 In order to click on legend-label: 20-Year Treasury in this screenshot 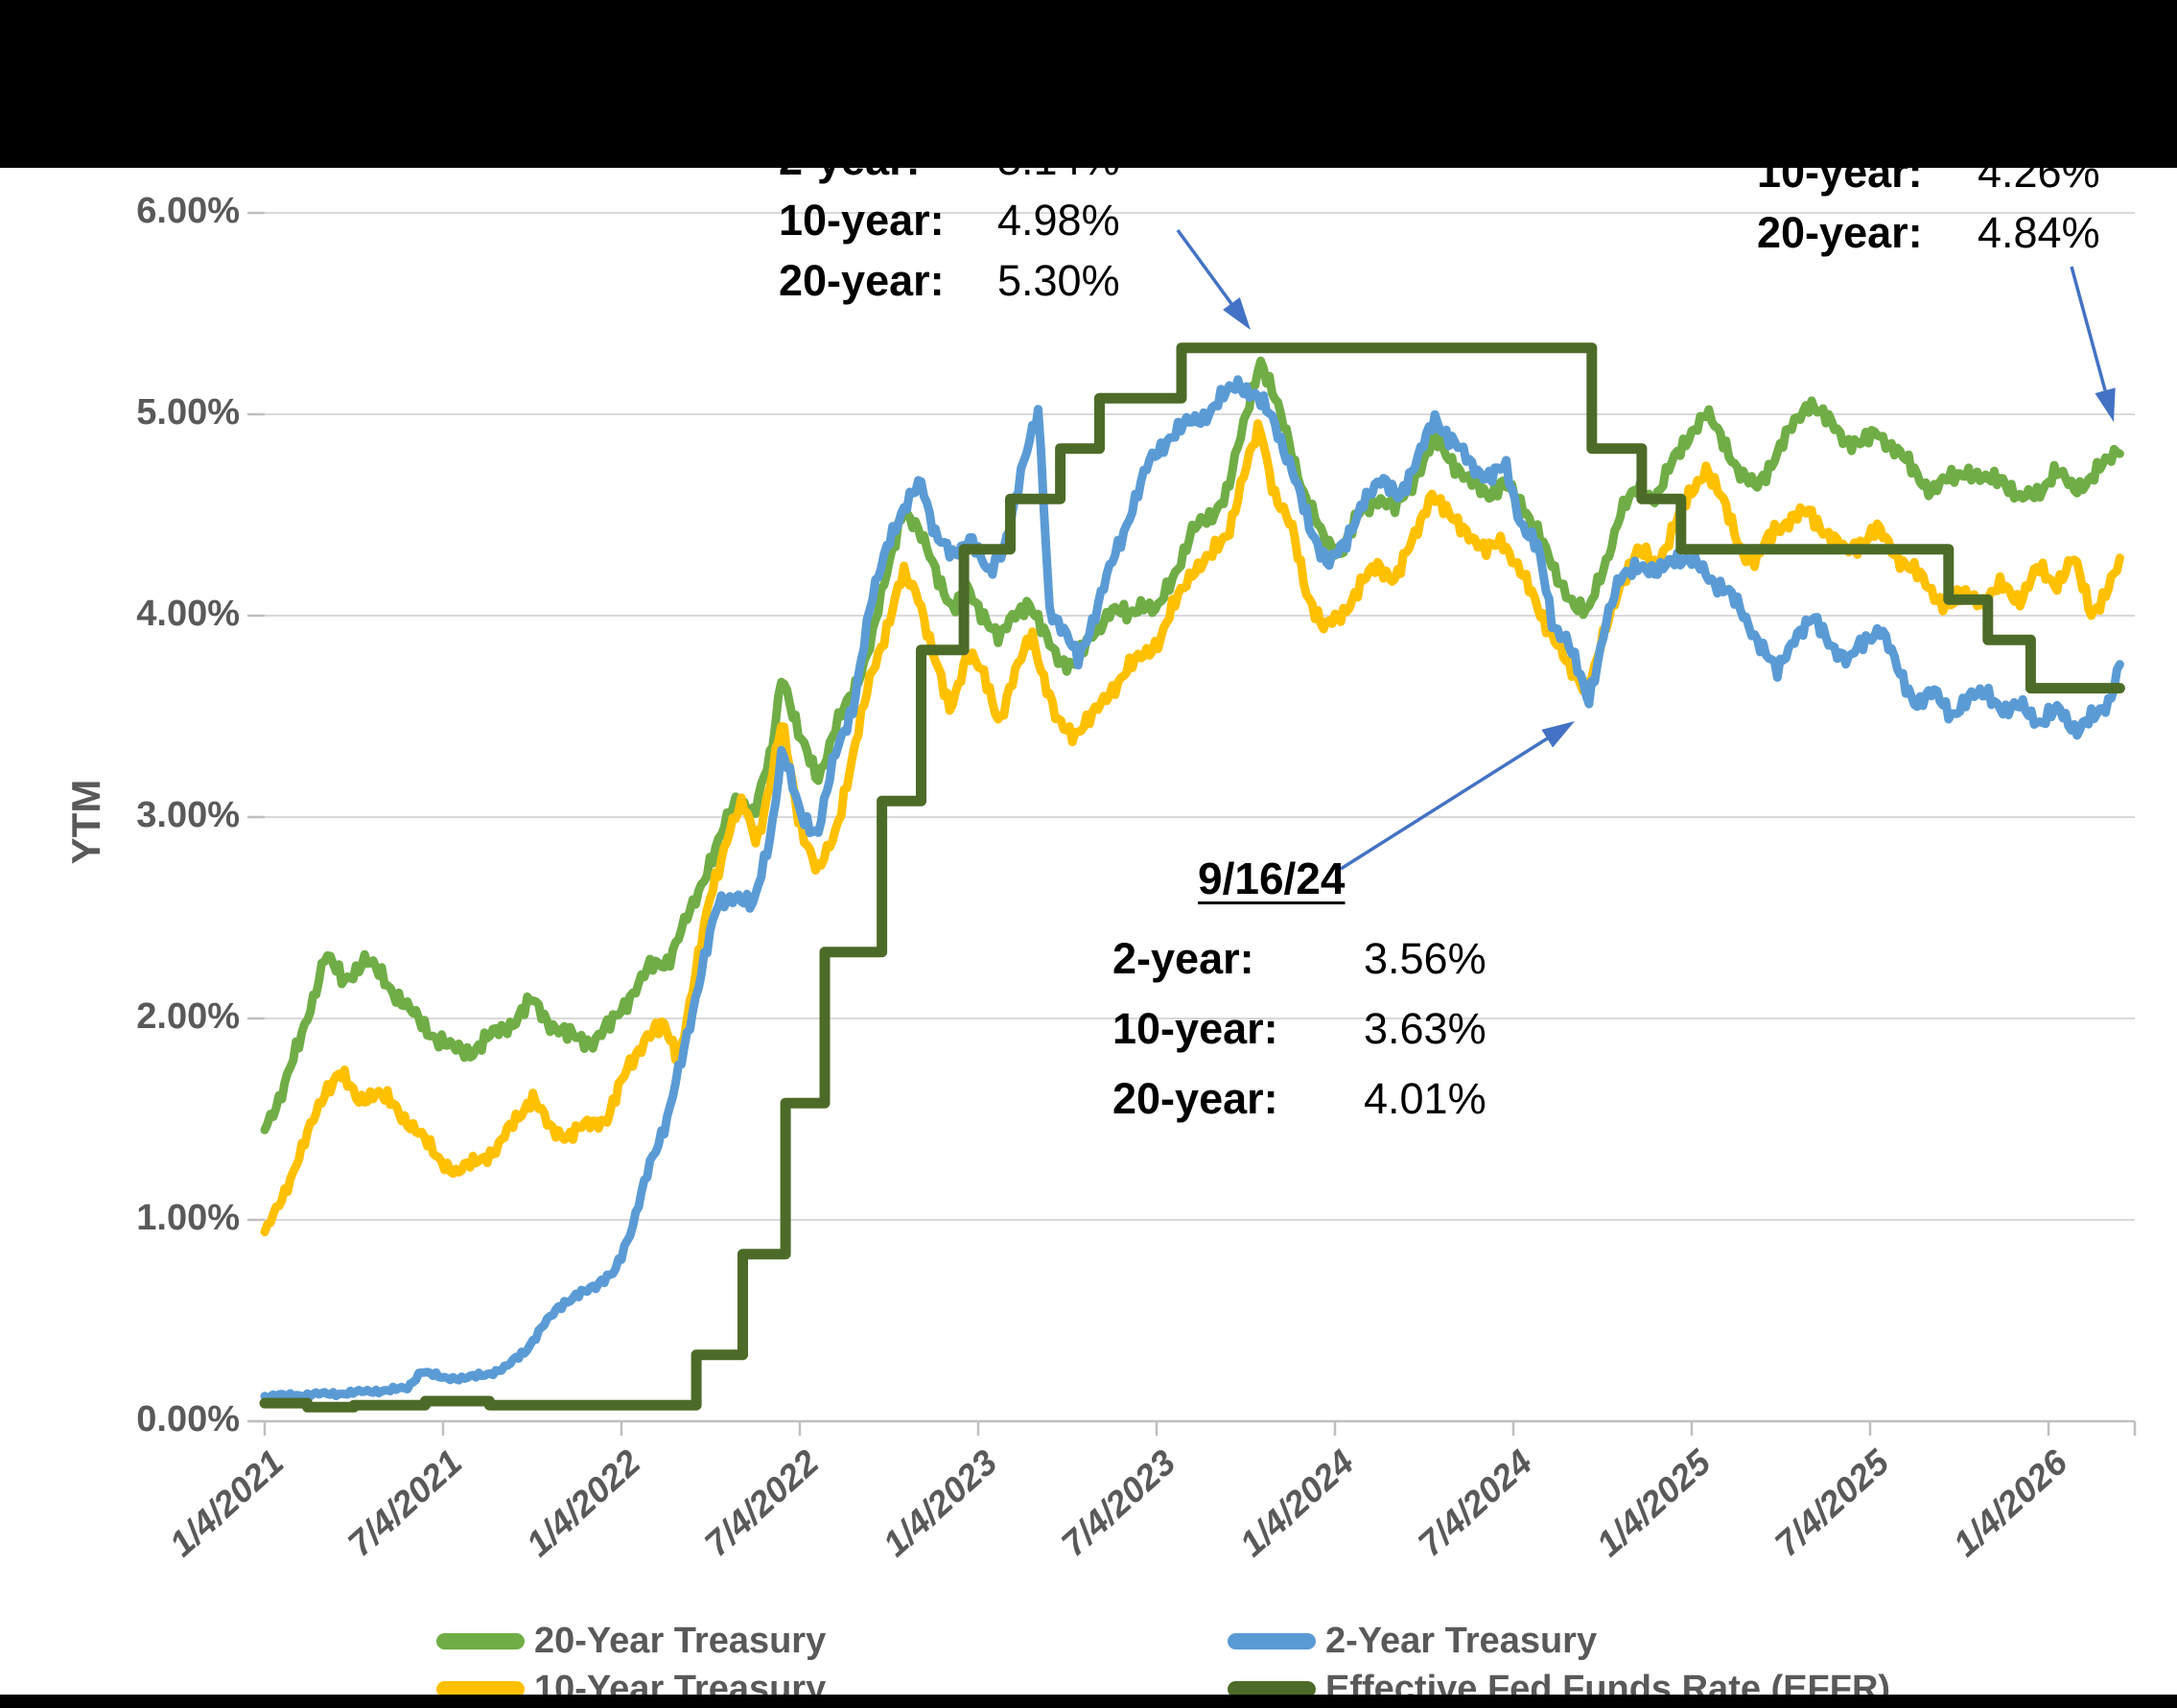, I will do `click(680, 1641)`.